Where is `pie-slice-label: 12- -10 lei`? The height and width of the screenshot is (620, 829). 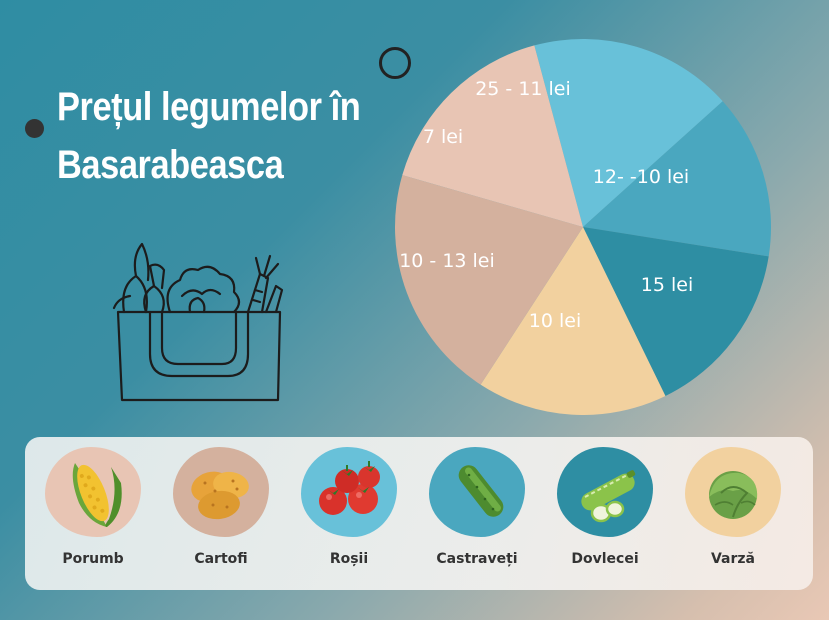
pie-slice-label: 12- -10 lei is located at coordinates (641, 177).